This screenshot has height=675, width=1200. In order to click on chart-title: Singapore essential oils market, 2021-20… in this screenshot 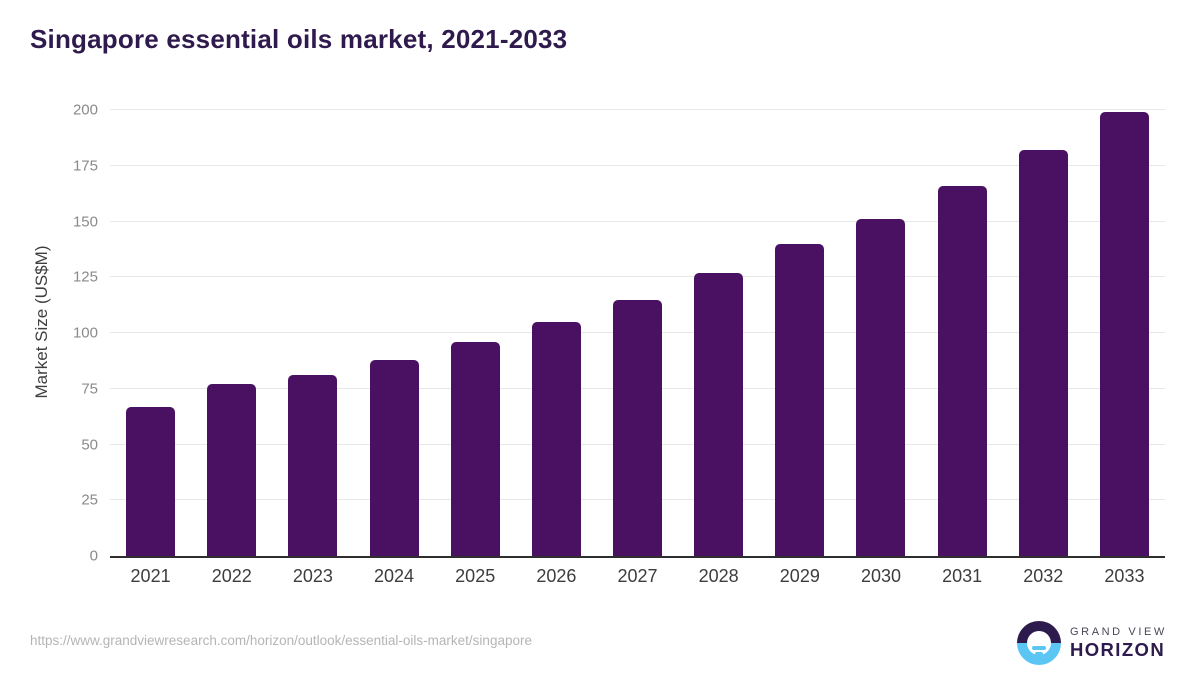, I will do `click(299, 39)`.